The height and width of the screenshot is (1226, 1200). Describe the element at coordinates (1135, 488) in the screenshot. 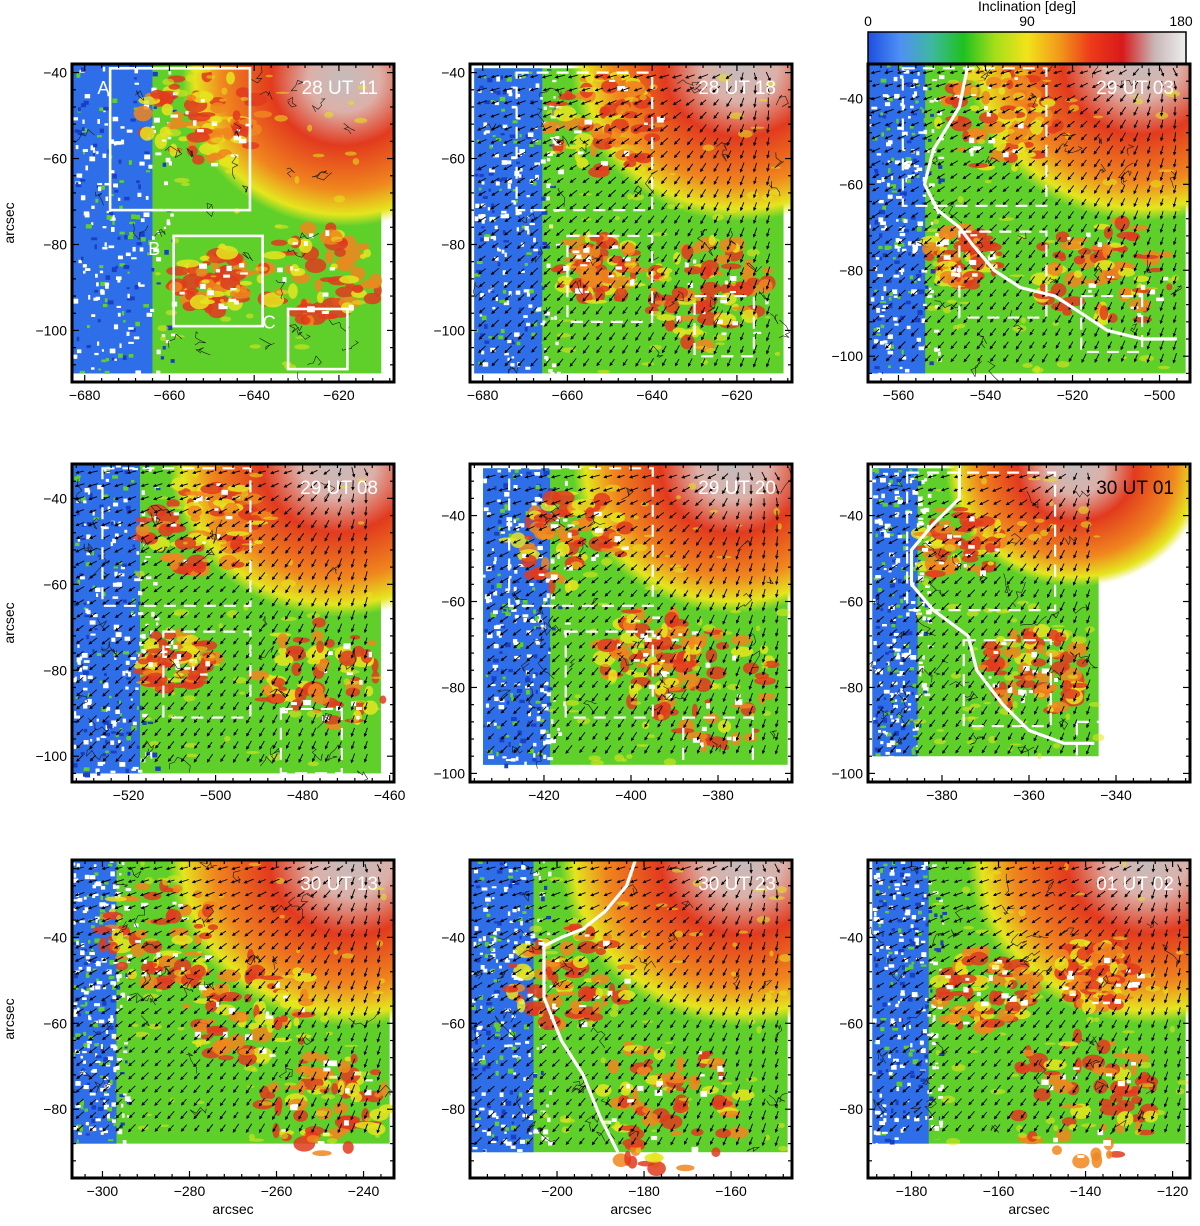

I see `time-stamp: 30 UT 01` at that location.